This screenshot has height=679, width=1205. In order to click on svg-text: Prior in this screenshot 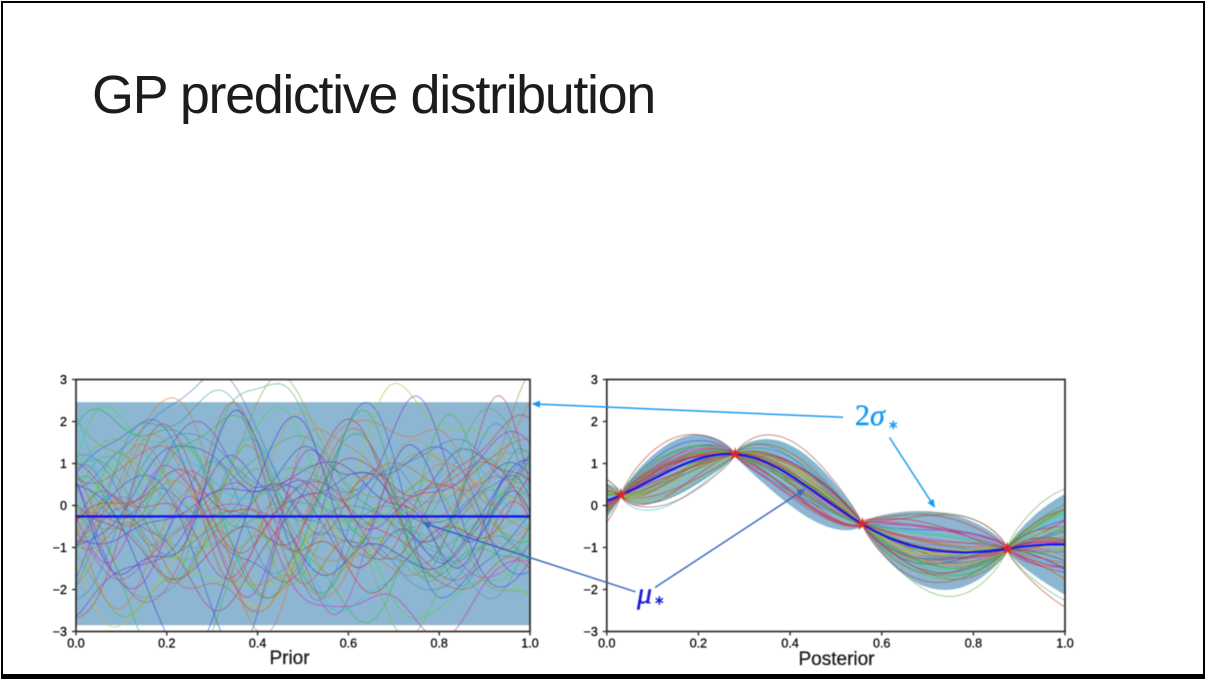, I will do `click(289, 658)`.